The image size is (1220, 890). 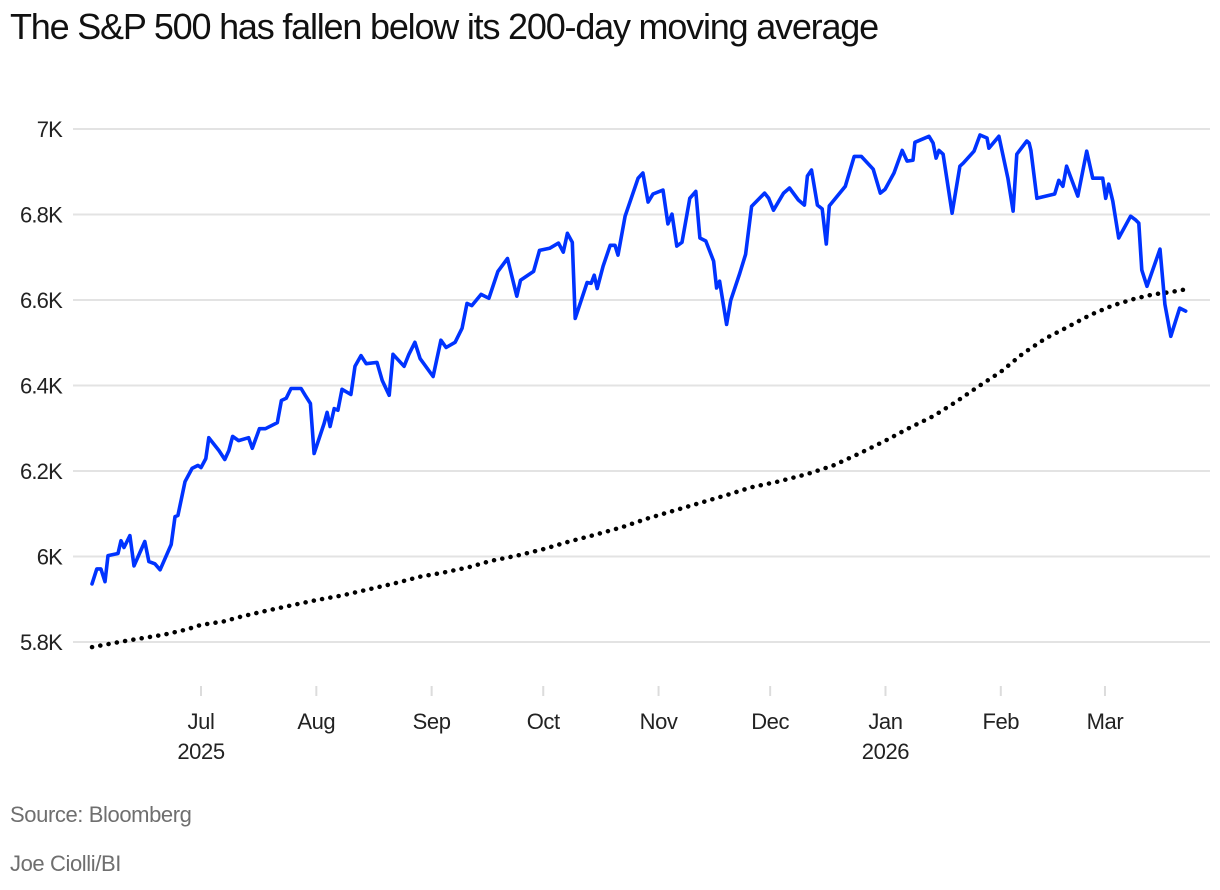 What do you see at coordinates (201, 721) in the screenshot?
I see `x-tick-label: Jul` at bounding box center [201, 721].